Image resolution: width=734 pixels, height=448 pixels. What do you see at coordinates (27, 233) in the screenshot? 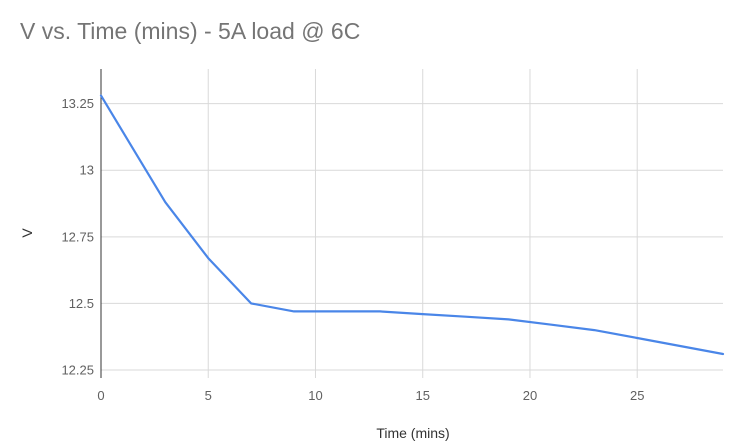
I see `y-axis-title: V` at bounding box center [27, 233].